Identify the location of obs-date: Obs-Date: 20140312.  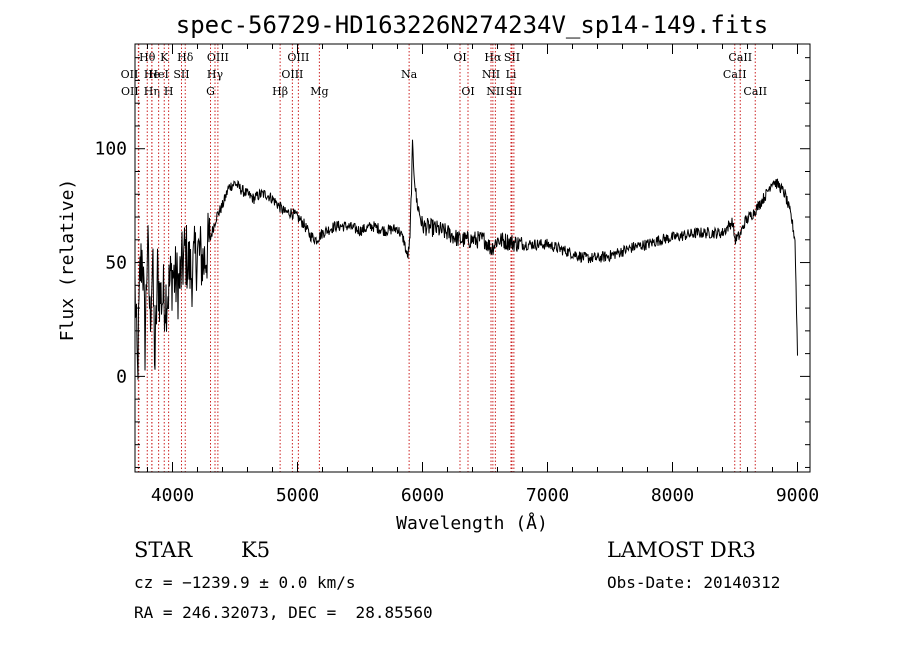
(694, 582).